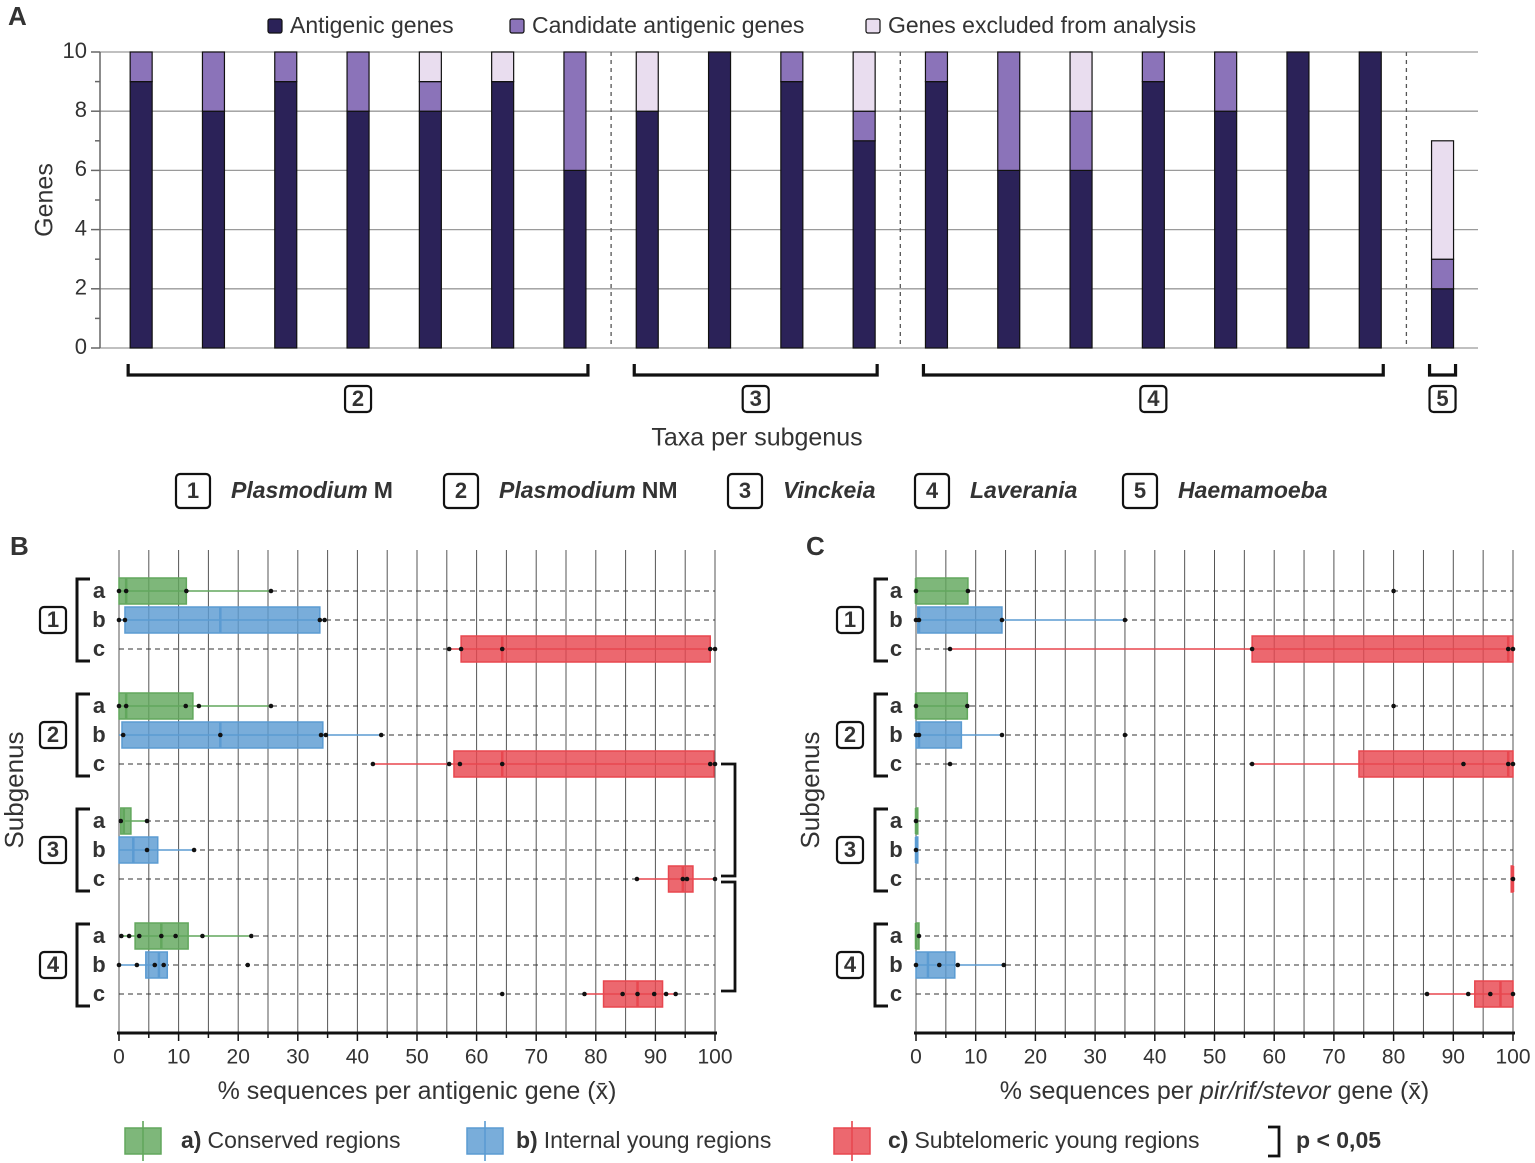 Image resolution: width=1535 pixels, height=1163 pixels. Describe the element at coordinates (1442, 398) in the screenshot. I see `number-box-label: 5` at that location.